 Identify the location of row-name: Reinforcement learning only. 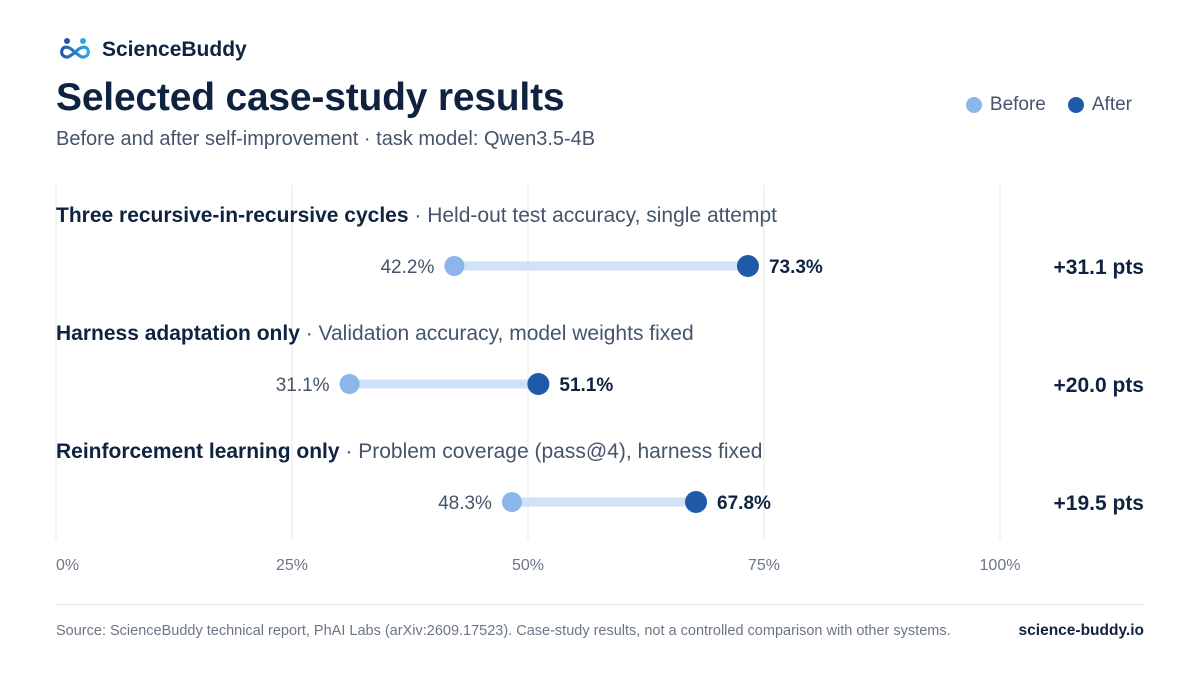
(198, 451).